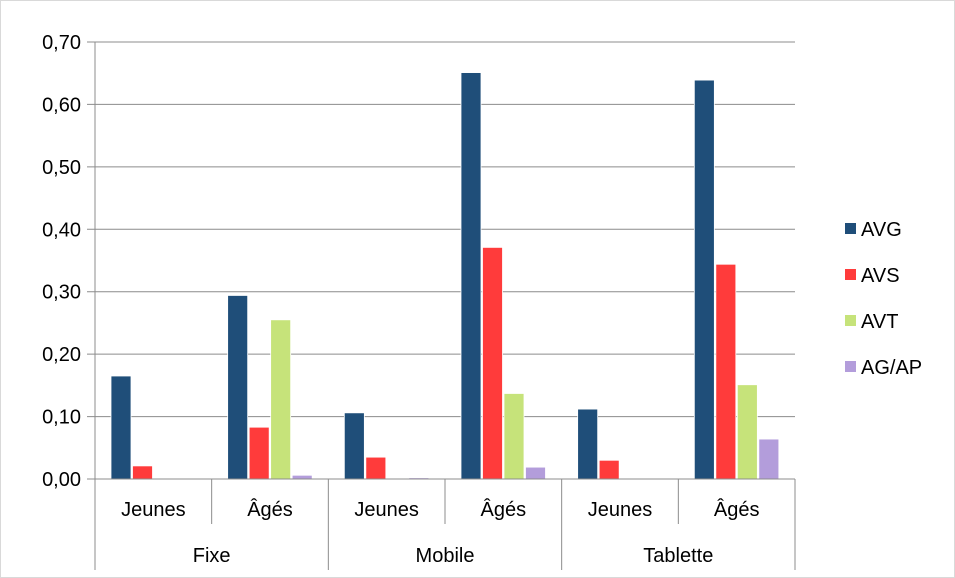  Describe the element at coordinates (212, 556) in the screenshot. I see `x-group-label: Fixe` at that location.